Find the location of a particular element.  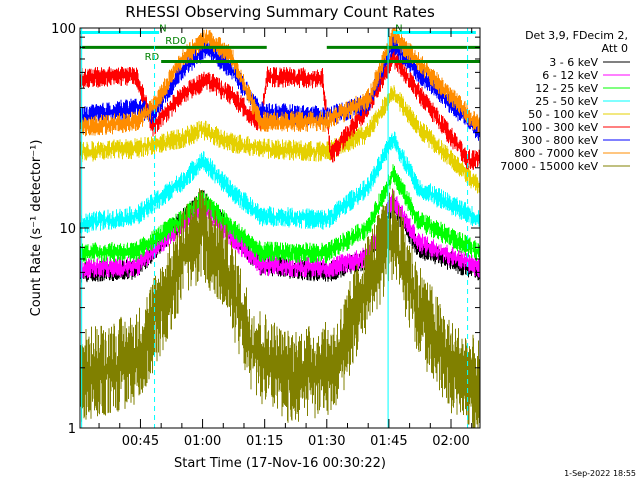

y-tick-label: 100 is located at coordinates (63, 29).